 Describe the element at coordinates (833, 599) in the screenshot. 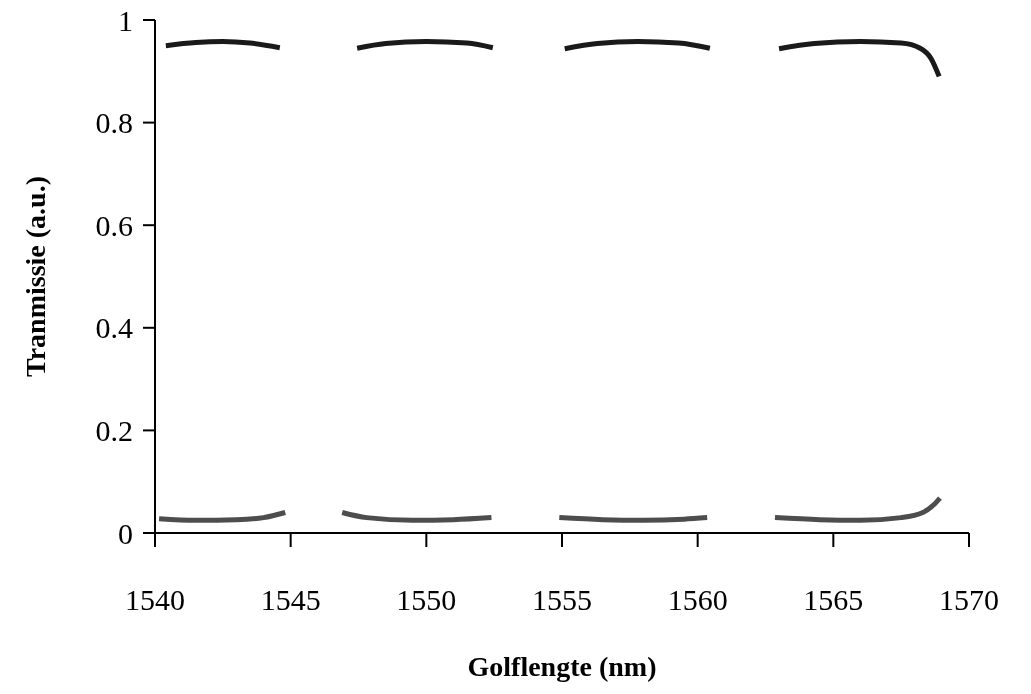

I see `x-tick-label: 1565` at that location.